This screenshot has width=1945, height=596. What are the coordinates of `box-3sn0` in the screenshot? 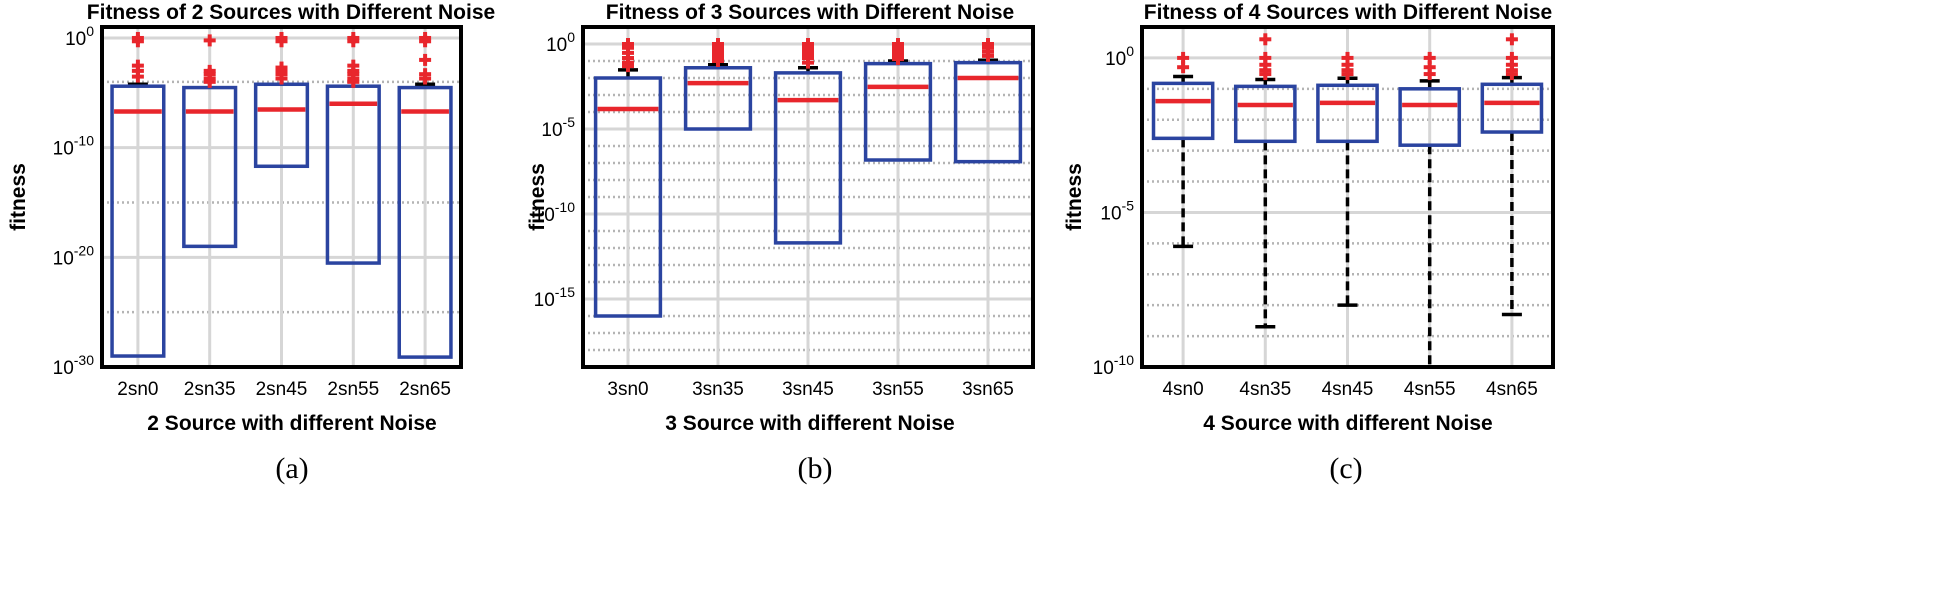 It's located at (628, 178).